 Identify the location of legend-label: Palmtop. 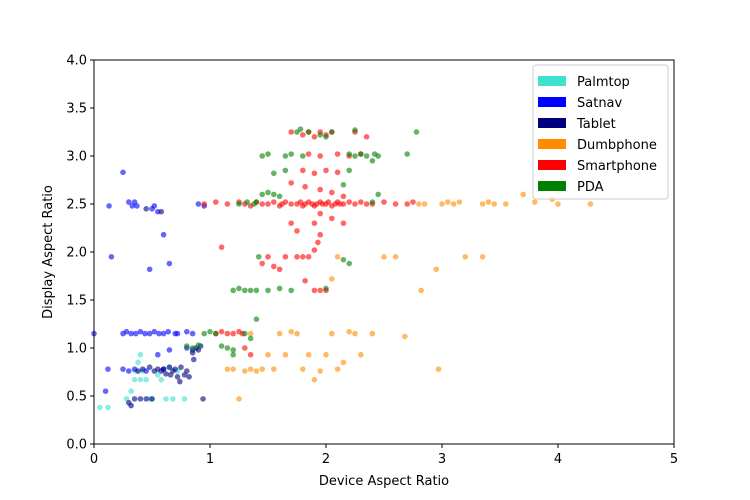
(603, 82).